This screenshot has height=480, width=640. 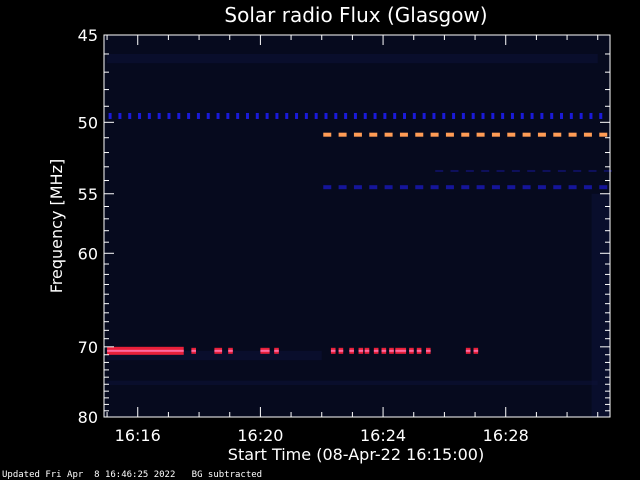 What do you see at coordinates (260, 435) in the screenshot?
I see `x-tick-label: 16:20` at bounding box center [260, 435].